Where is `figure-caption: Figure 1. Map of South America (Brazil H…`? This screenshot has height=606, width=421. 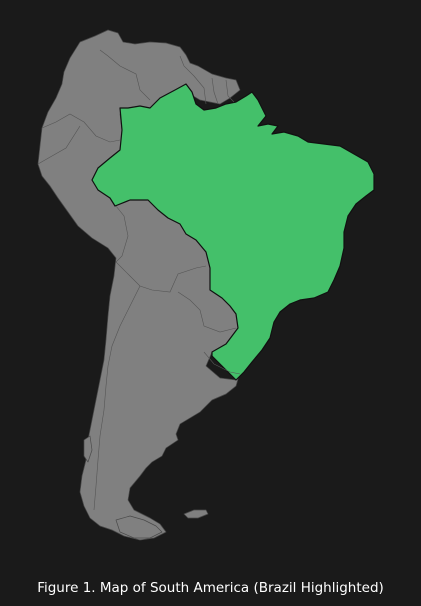
figure-caption: Figure 1. Map of South America (Brazil H… is located at coordinates (210, 588).